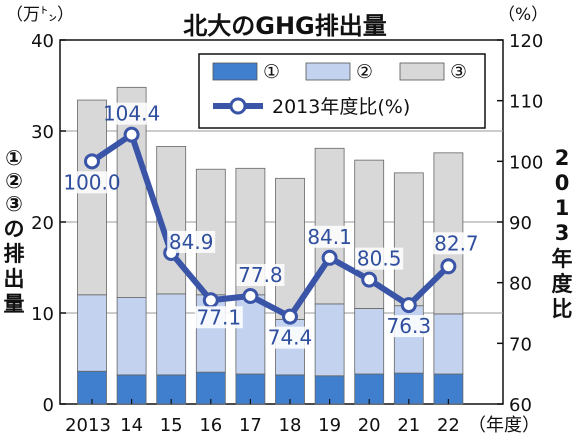  I want to click on left-tick-label: 40, so click(42, 41).